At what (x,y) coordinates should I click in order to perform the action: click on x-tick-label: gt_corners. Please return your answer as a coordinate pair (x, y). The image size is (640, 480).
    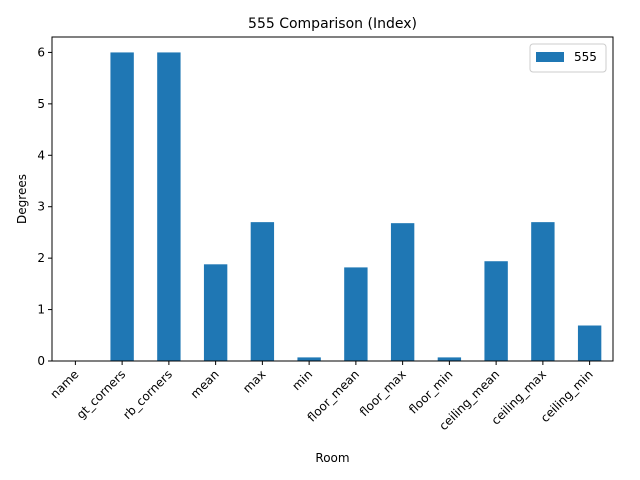
    Looking at the image, I should click on (101, 394).